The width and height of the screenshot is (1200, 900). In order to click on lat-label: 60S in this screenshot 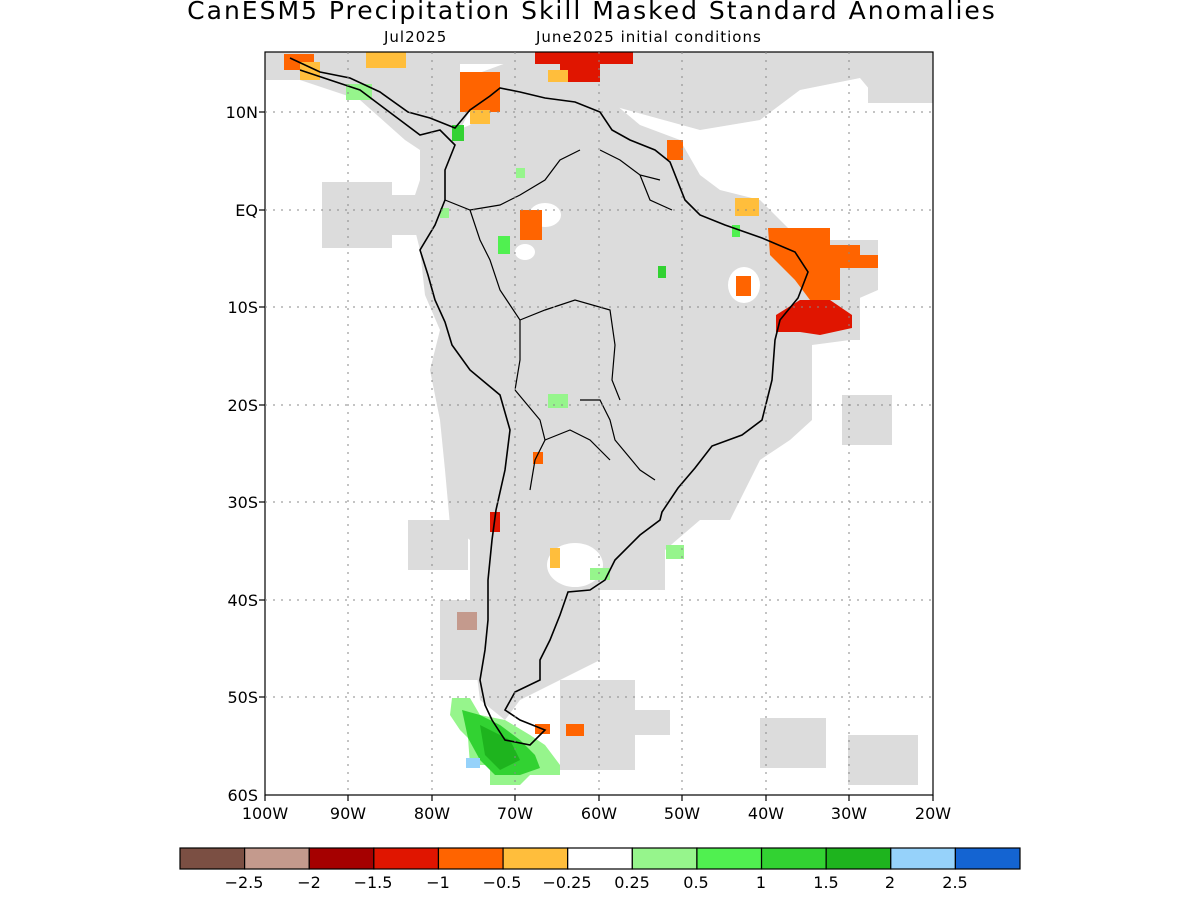, I will do `click(242, 795)`.